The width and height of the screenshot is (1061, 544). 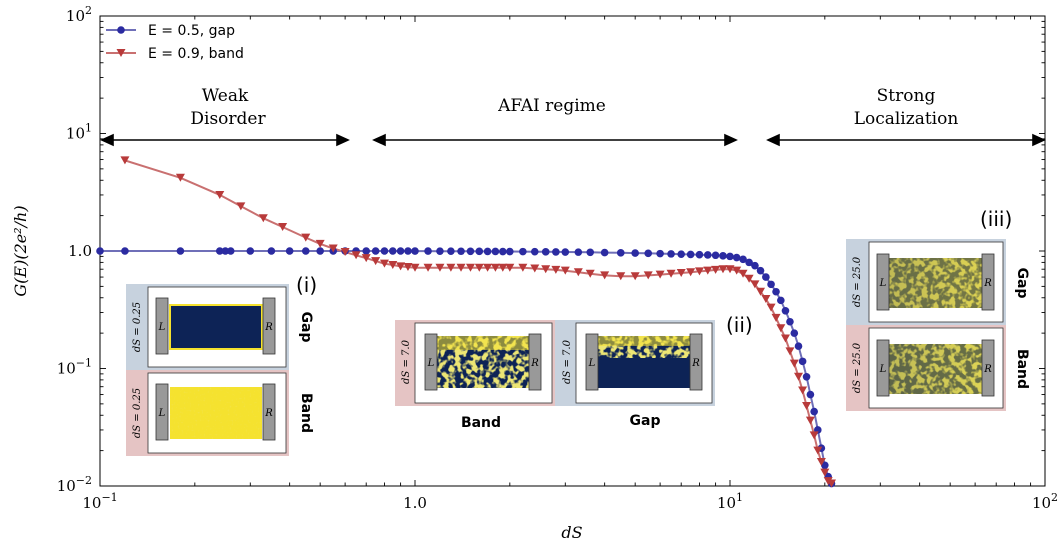 What do you see at coordinates (137, 413) in the screenshot?
I see `inset-i-band-dS: dS = 0.25` at bounding box center [137, 413].